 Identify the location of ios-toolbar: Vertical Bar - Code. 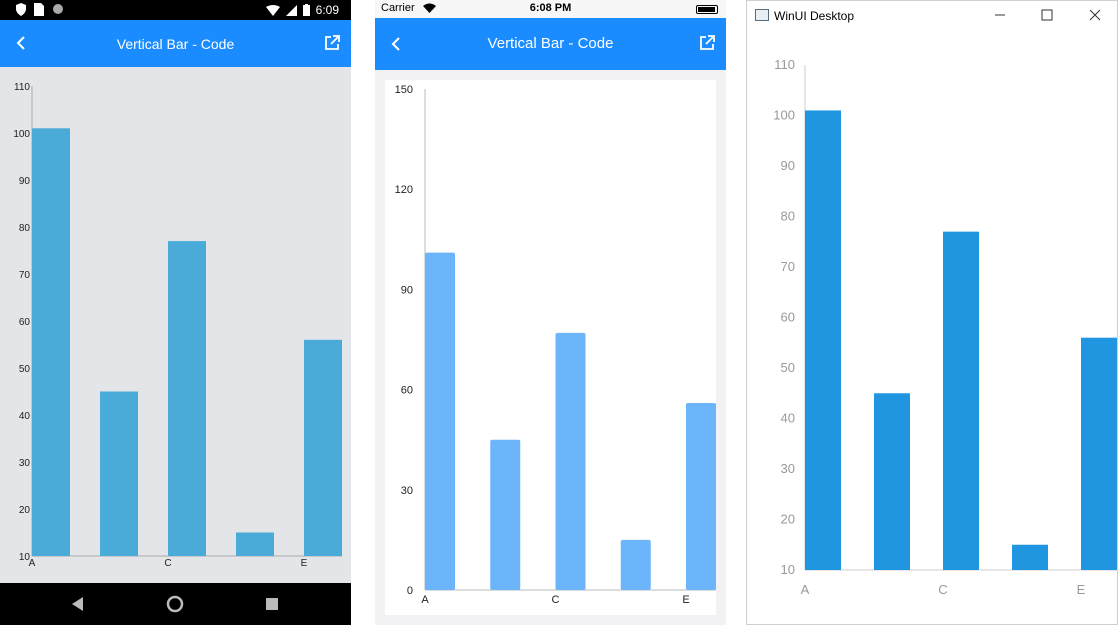
(550, 44).